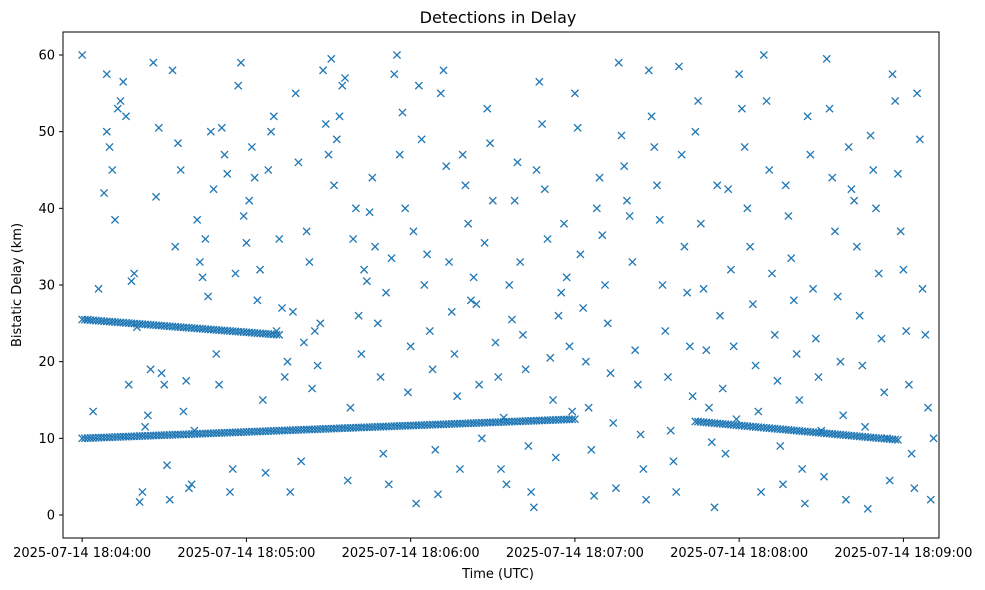  I want to click on y-tick-label: 0, so click(51, 516).